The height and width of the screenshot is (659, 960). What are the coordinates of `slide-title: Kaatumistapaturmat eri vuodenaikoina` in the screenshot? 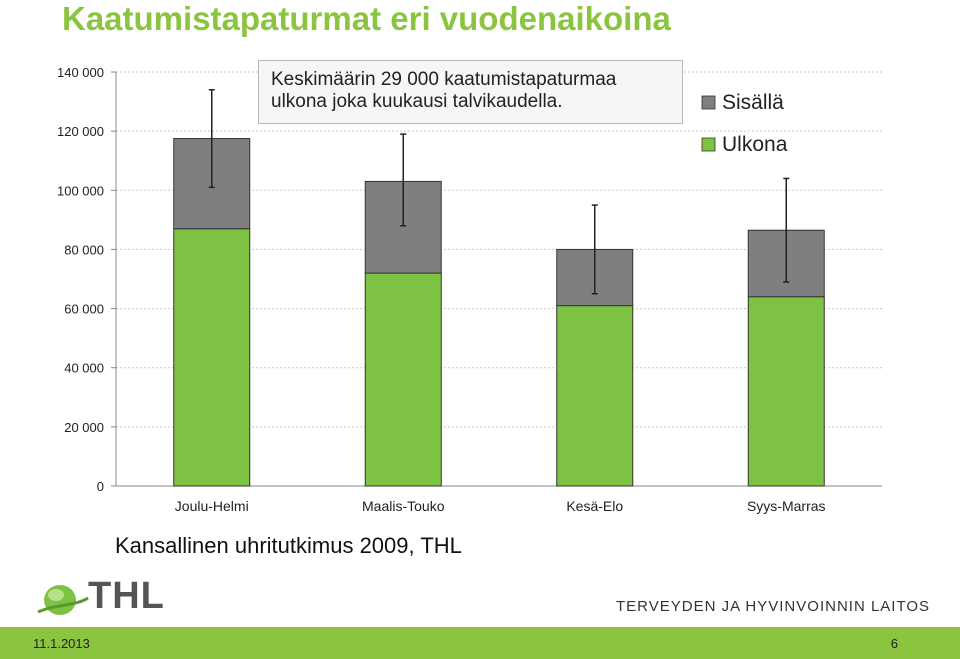 It's located at (366, 18).